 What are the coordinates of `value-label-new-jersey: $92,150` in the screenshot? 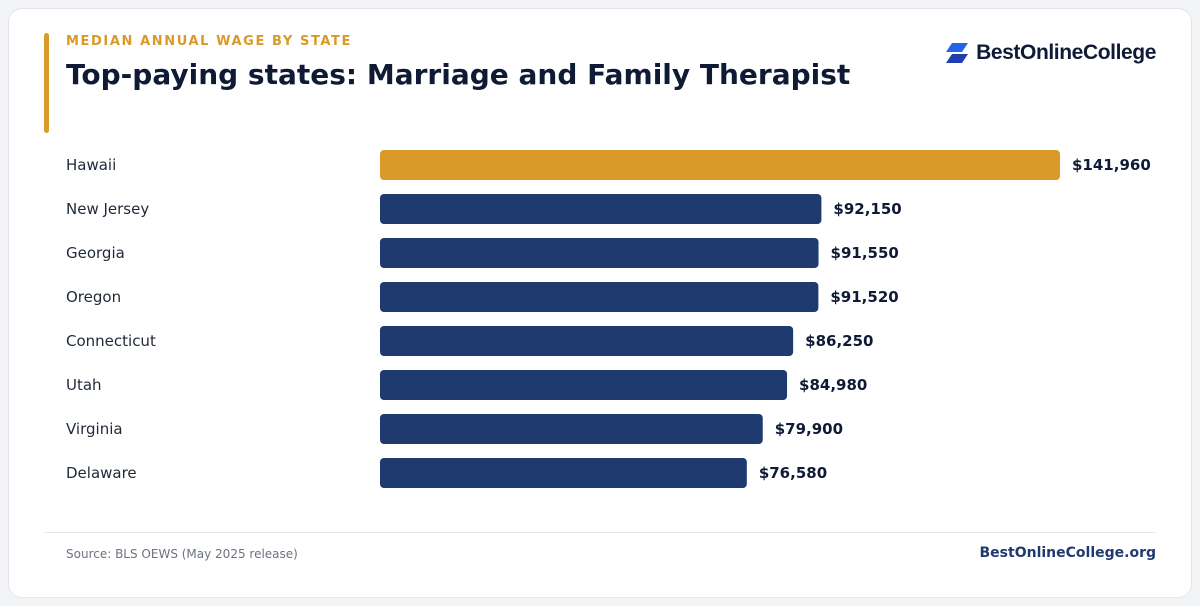 It's located at (867, 209).